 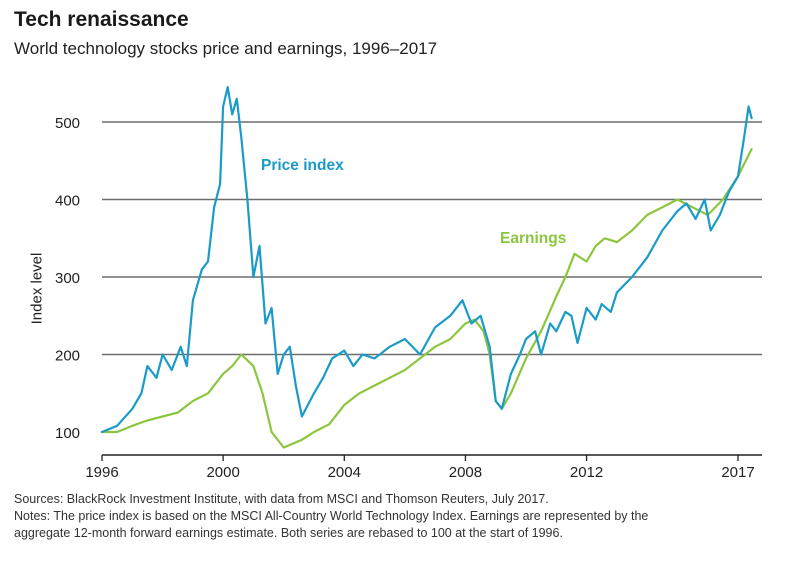 What do you see at coordinates (465, 472) in the screenshot?
I see `x-tick-2008: 2008` at bounding box center [465, 472].